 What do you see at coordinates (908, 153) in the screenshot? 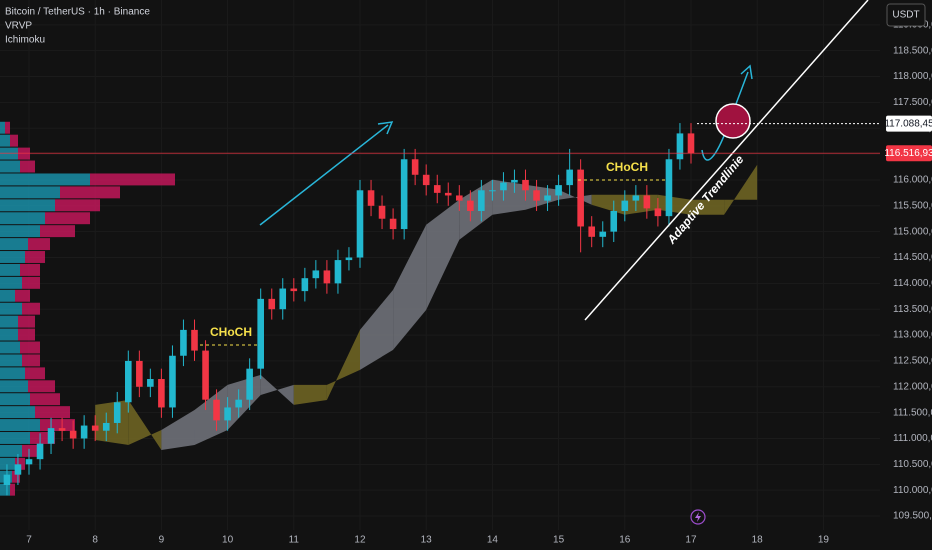
I see `last-price-label: 116.516,93` at bounding box center [908, 153].